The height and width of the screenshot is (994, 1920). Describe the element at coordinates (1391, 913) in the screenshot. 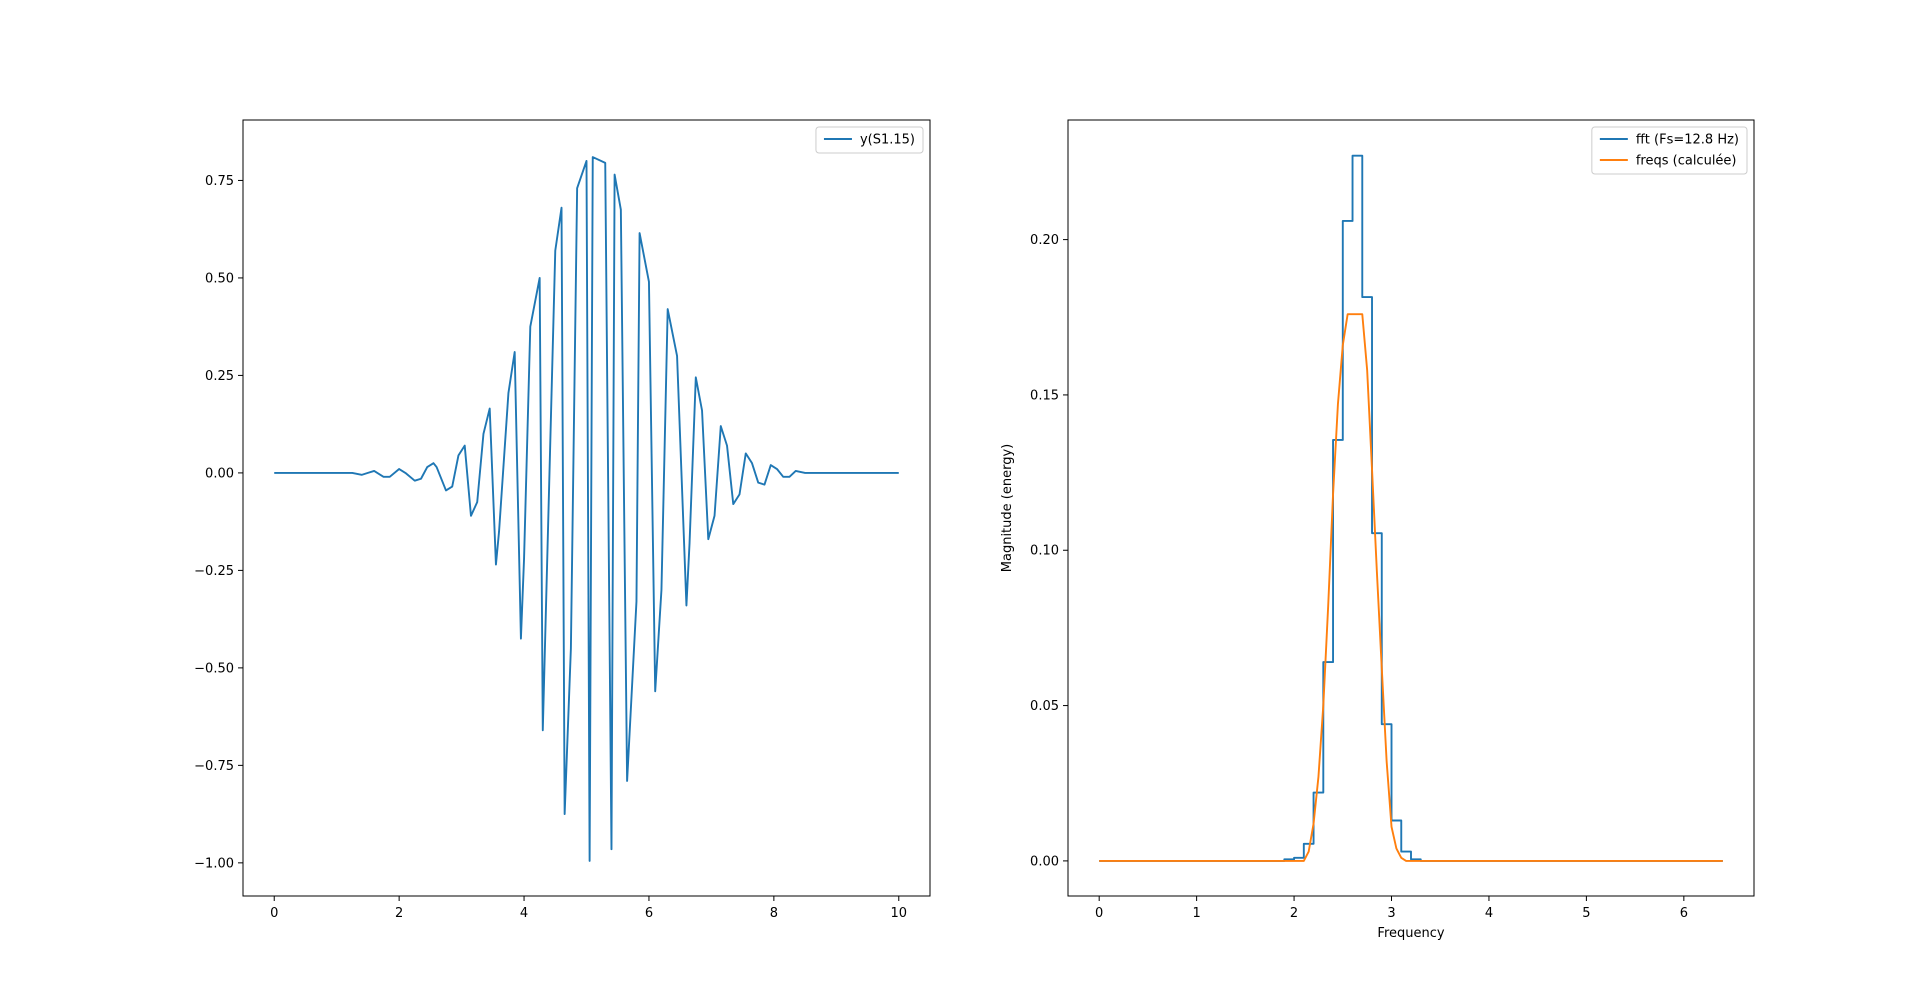

I see `x-tick-label: 3` at that location.